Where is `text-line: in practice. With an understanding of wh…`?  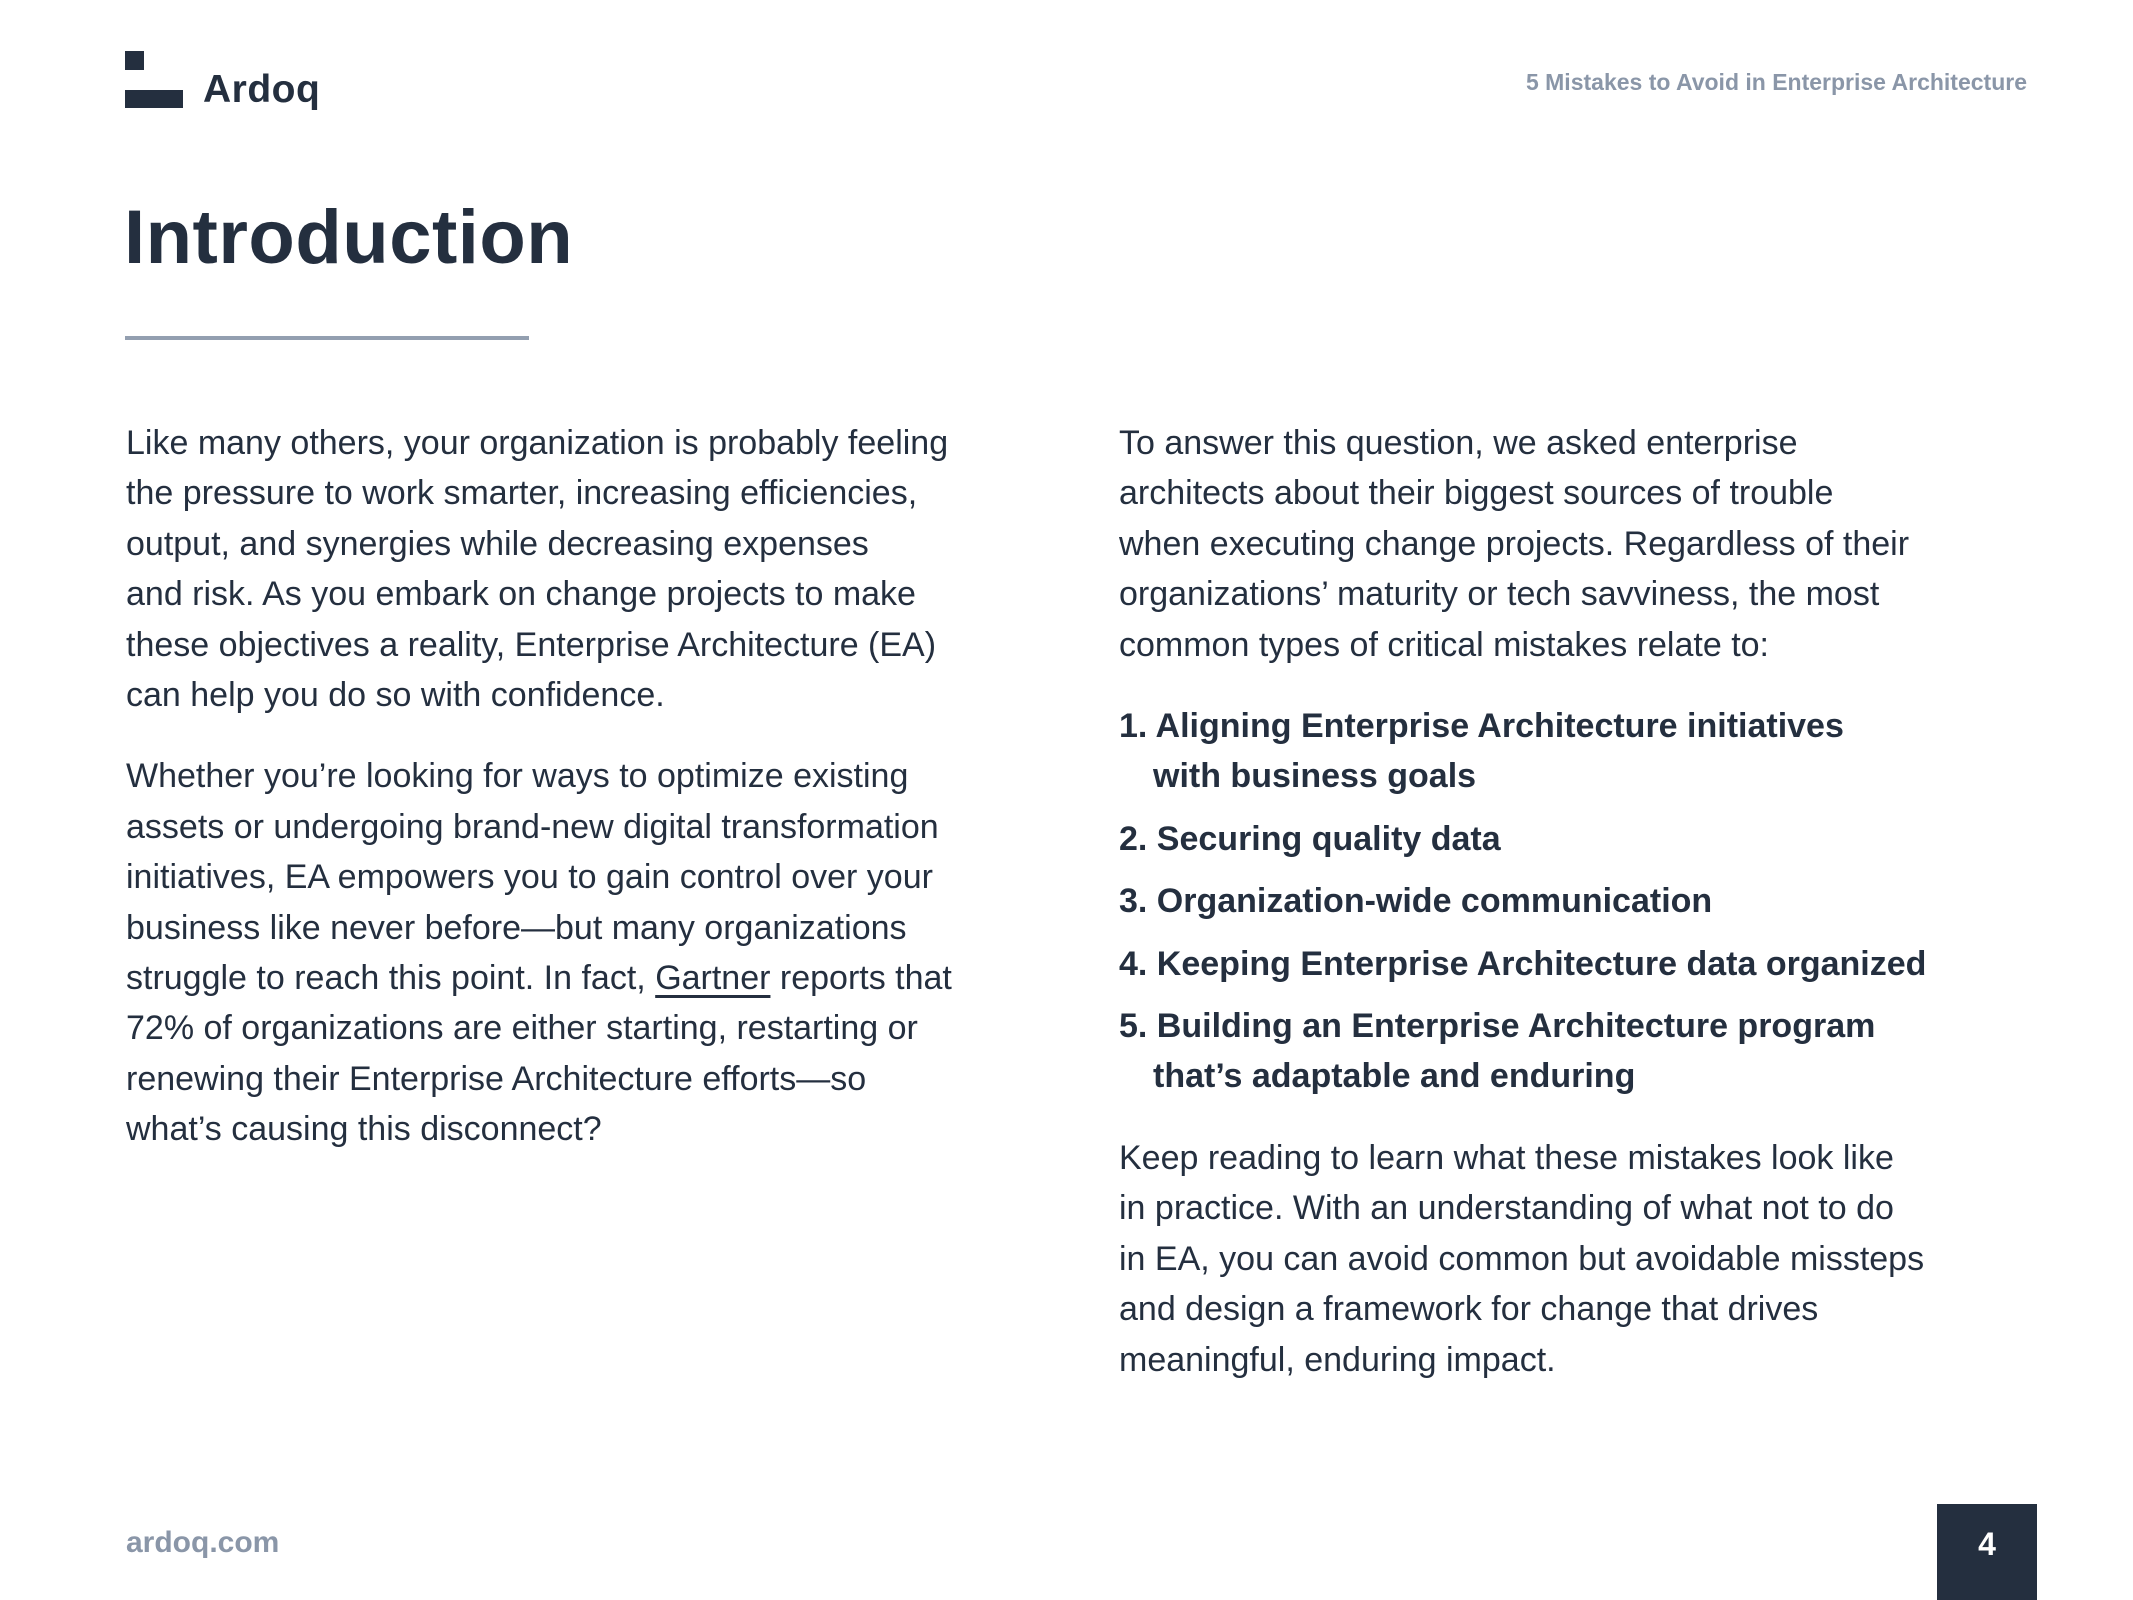
text-line: in practice. With an understanding of wh… is located at coordinates (1506, 1208).